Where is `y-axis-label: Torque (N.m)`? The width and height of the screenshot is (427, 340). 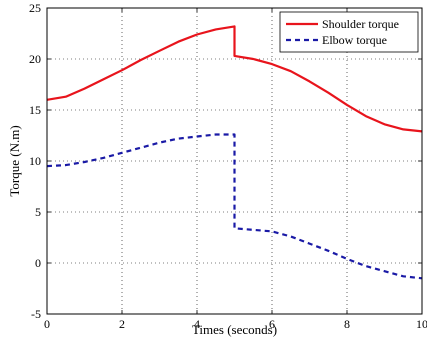 y-axis-label: Torque (N.m) is located at coordinates (14, 160).